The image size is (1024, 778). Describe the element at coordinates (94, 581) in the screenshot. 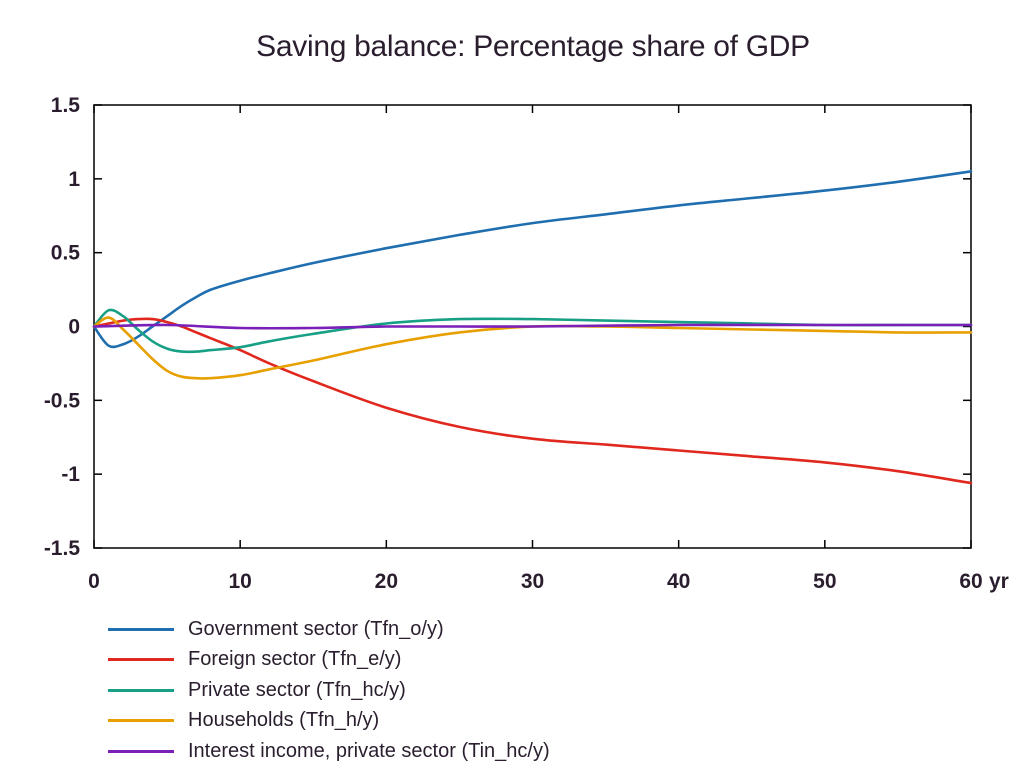

I see `x-tick-label: 0` at that location.